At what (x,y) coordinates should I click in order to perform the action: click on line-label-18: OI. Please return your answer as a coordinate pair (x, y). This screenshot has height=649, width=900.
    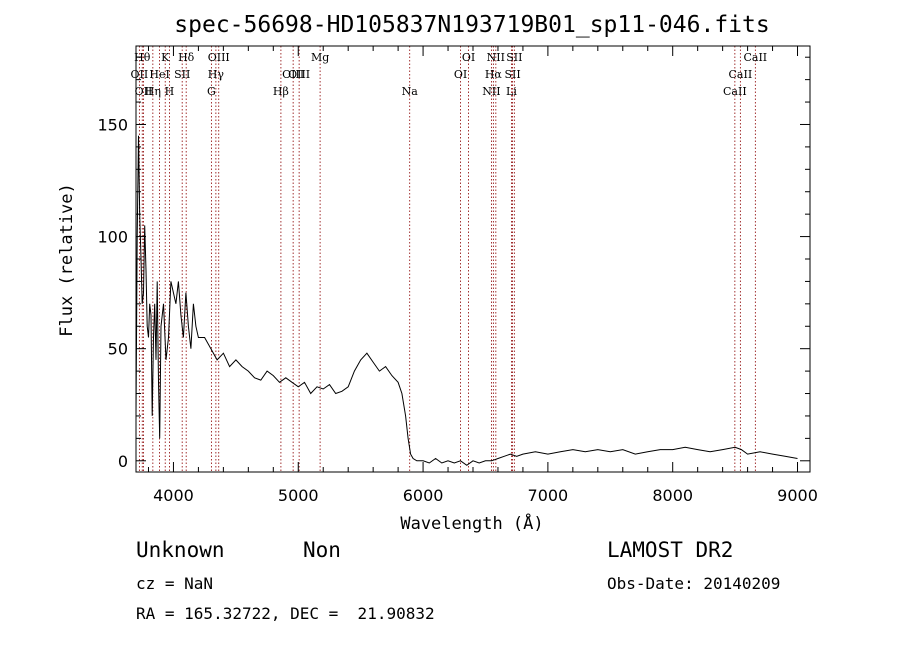
    Looking at the image, I should click on (468, 57).